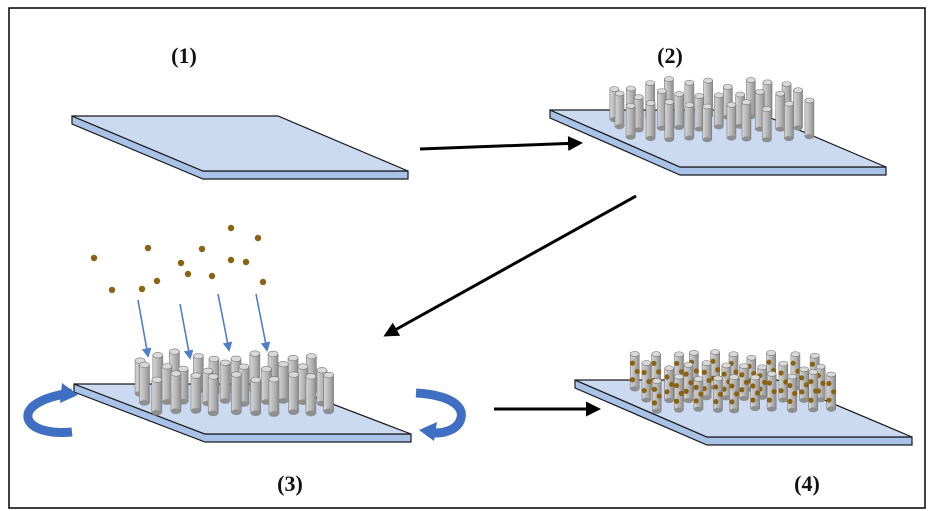 This screenshot has height=511, width=930. I want to click on deposition-arrows, so click(204, 326).